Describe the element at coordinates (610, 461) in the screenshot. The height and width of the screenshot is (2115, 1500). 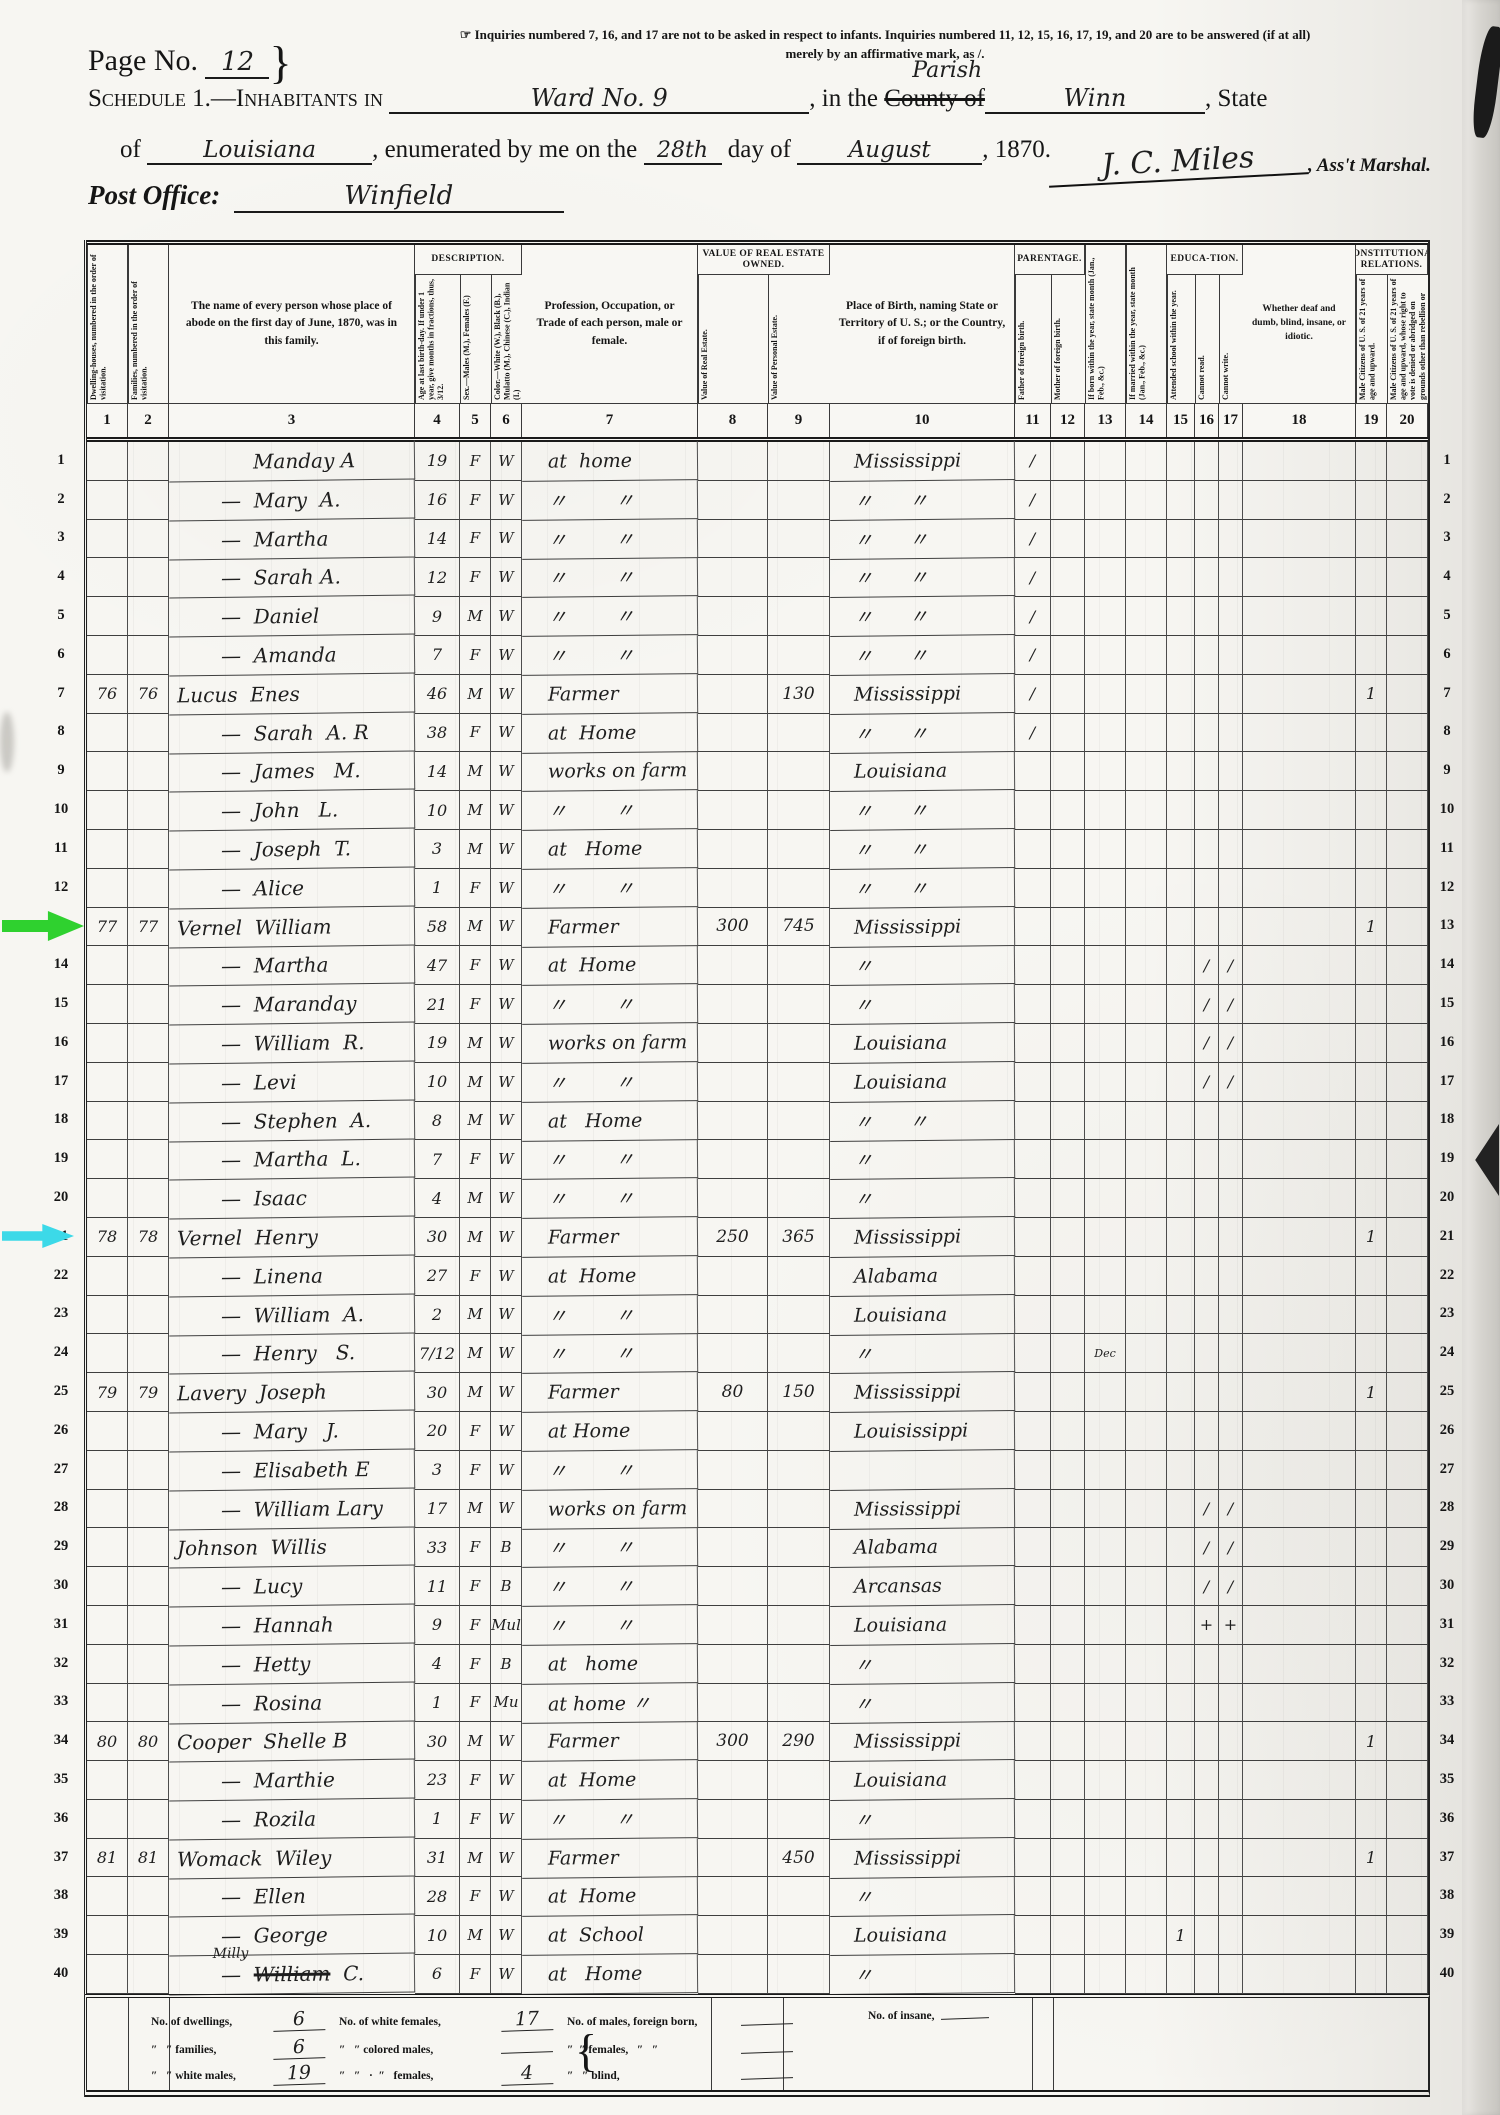
I see `cell-oc-row-1: at home` at that location.